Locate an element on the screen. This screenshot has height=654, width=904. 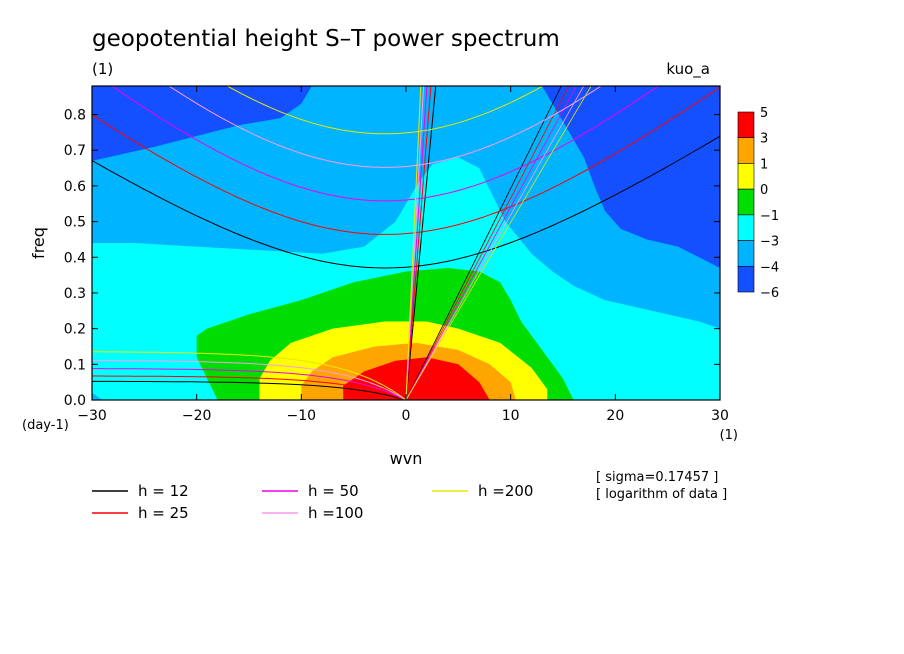
y-axis-label: freq is located at coordinates (38, 243).